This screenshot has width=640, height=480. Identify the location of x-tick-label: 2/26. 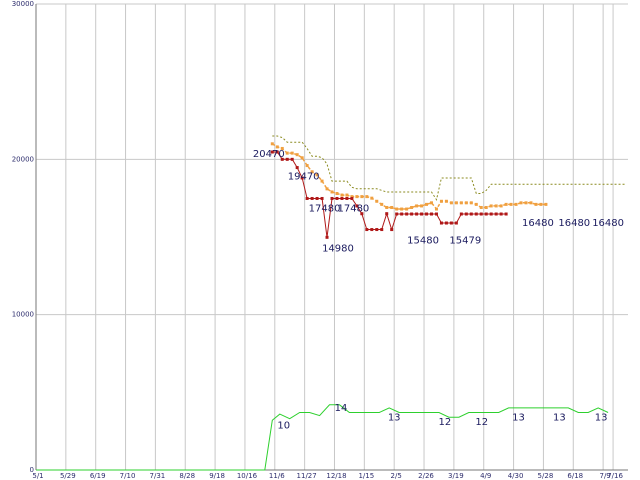
(426, 476).